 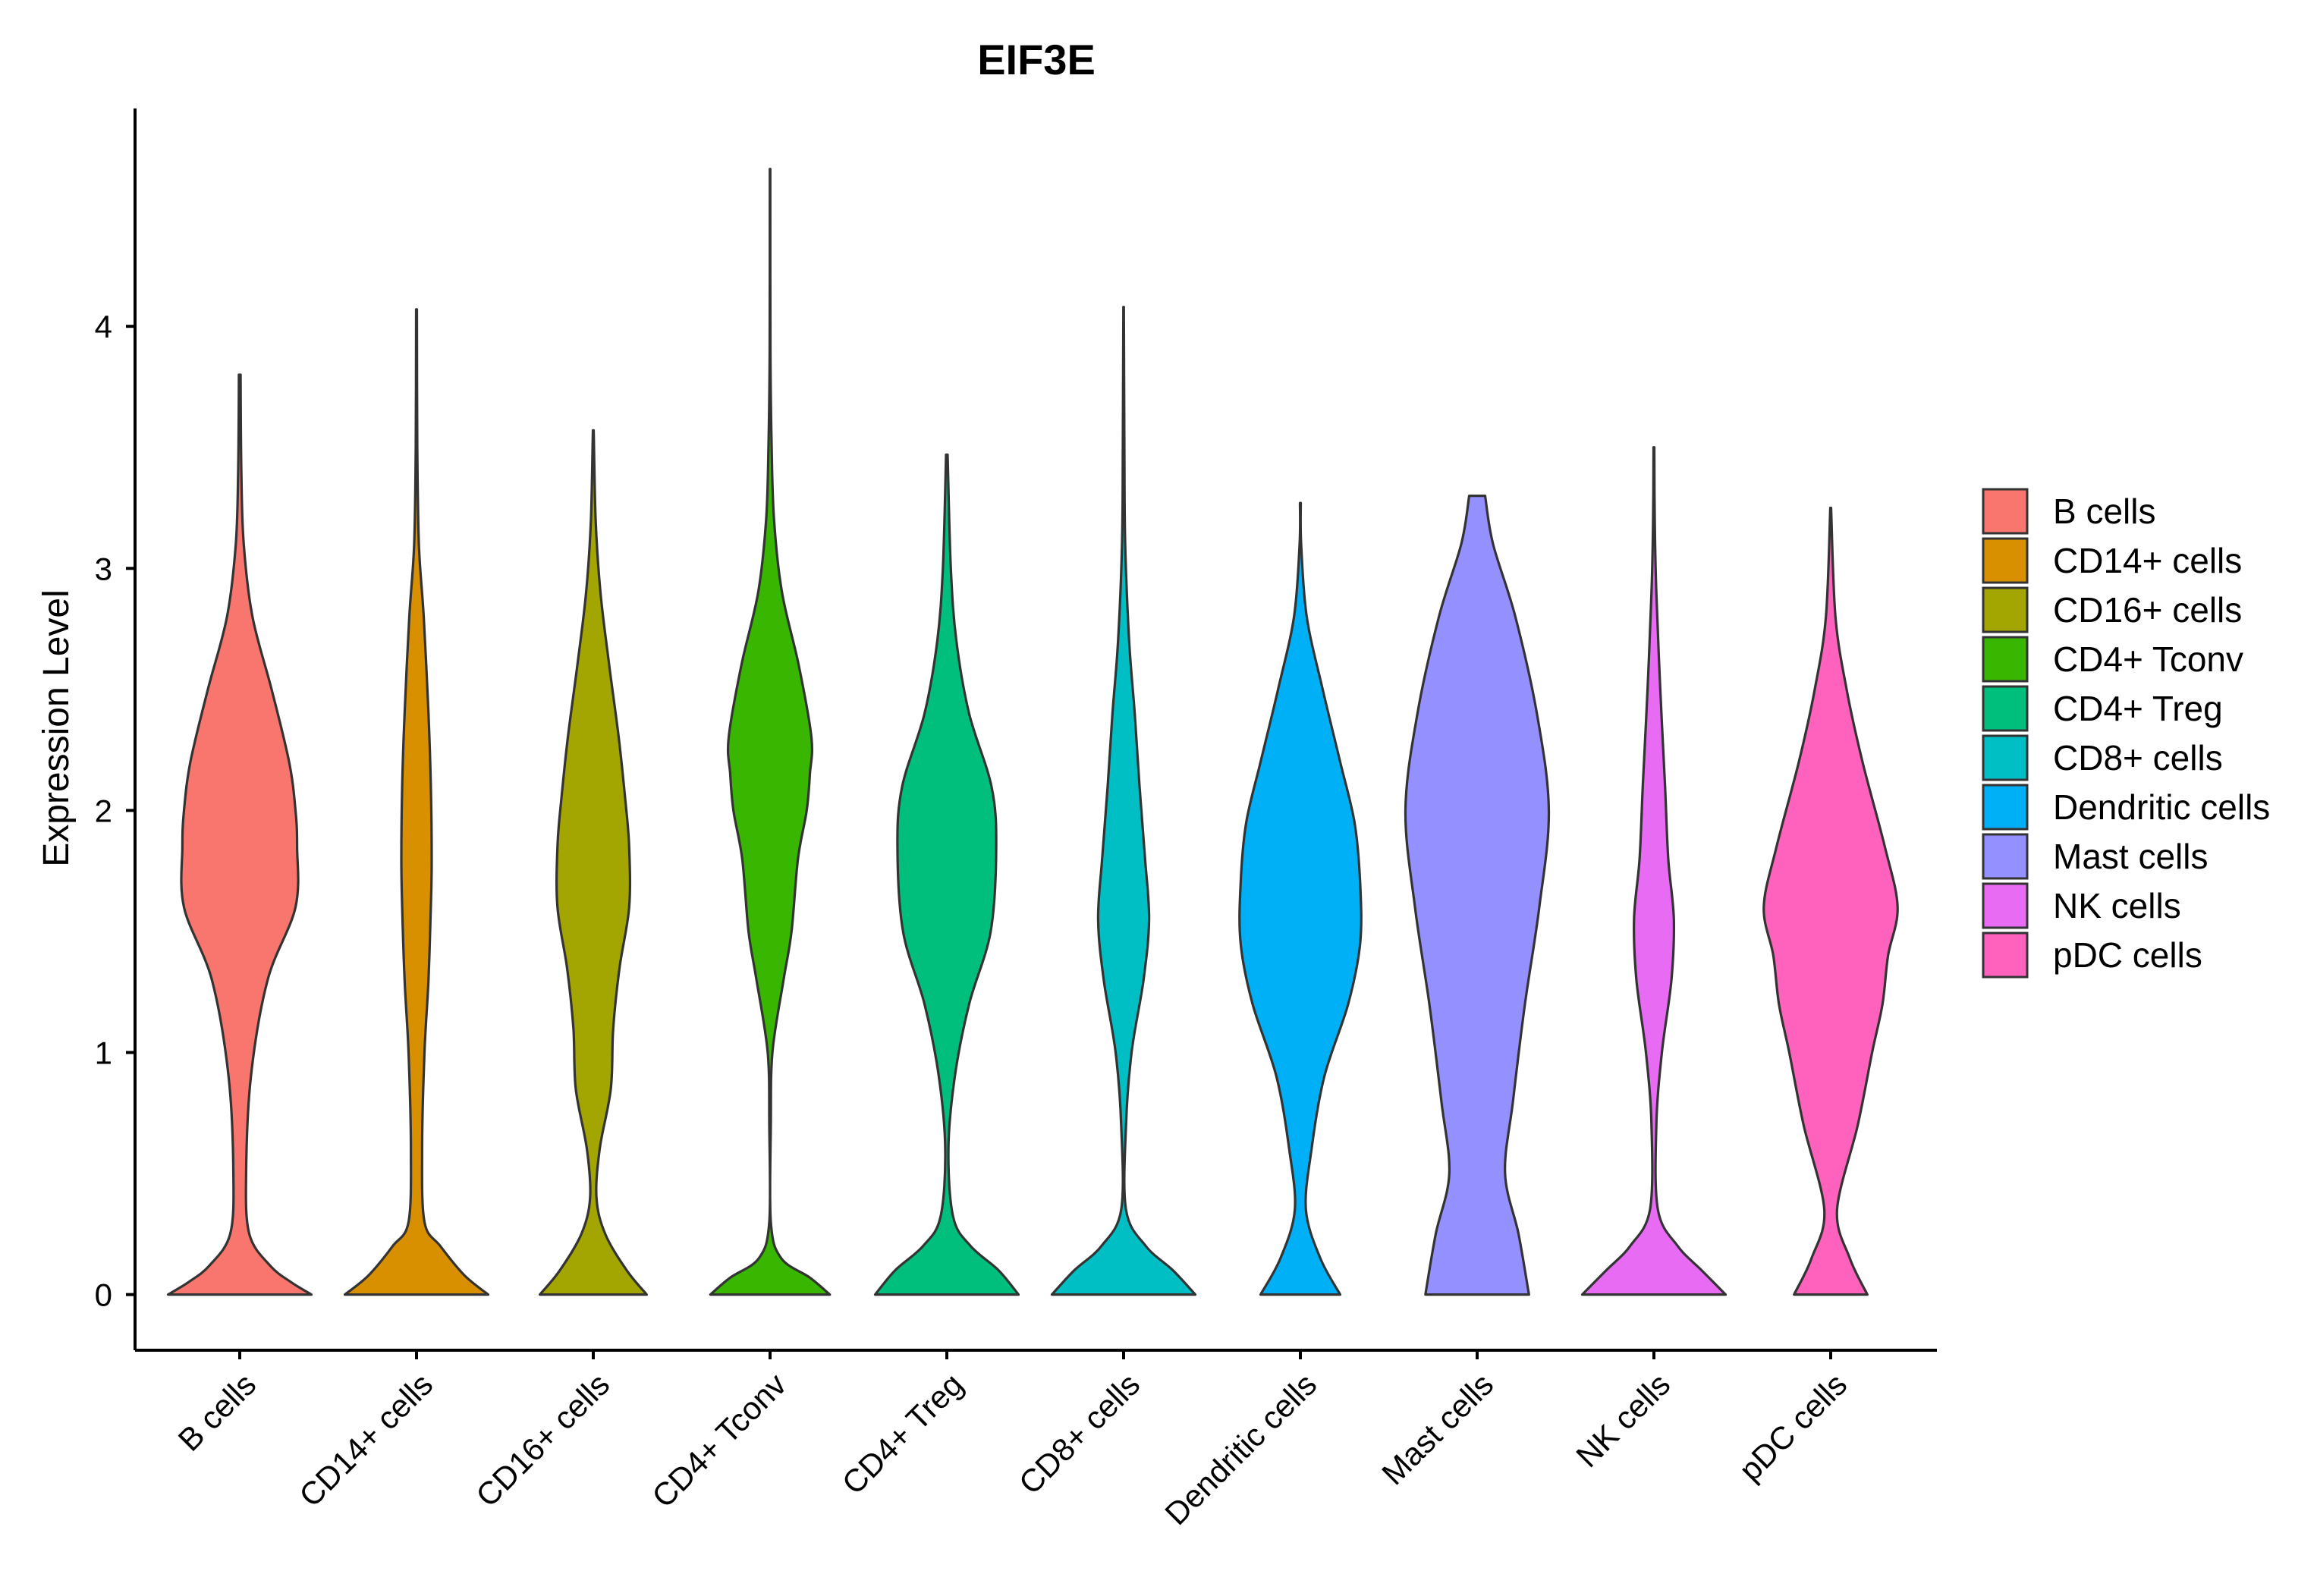 I want to click on legend-label-cd4-treg: CD4+ Treg, so click(x=2138, y=708).